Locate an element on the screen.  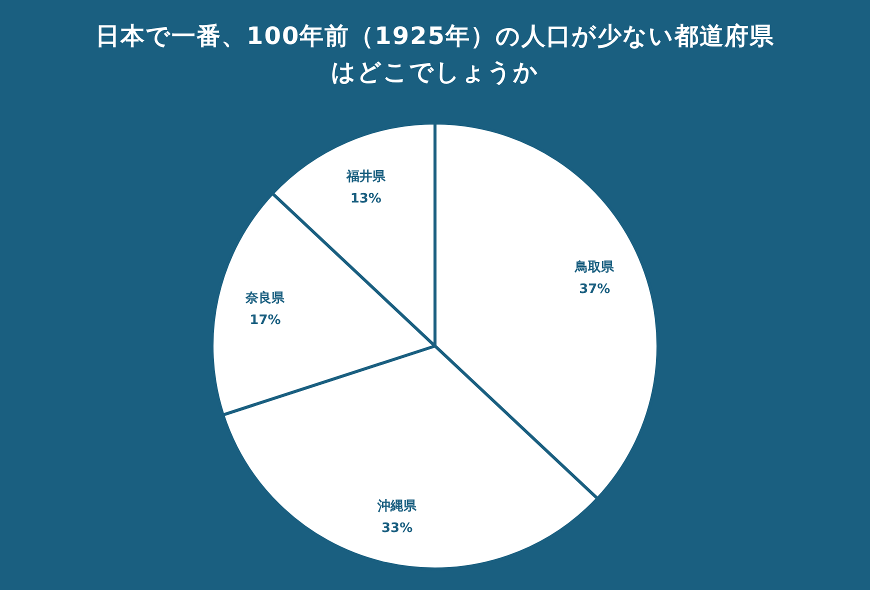
chart-title: 日本で一番、100年前（1925年）の人口が少ない都道府県はどこでしょうか is located at coordinates (435, 54).